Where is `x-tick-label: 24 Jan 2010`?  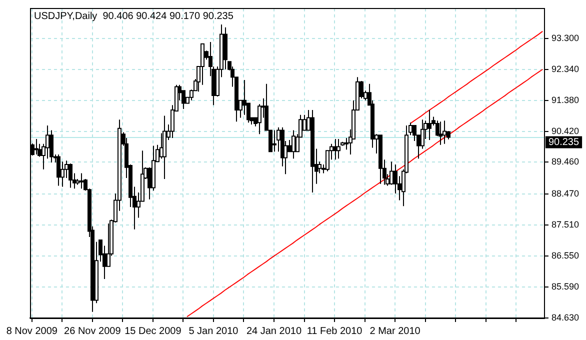 x-tick-label: 24 Jan 2010 is located at coordinates (274, 331).